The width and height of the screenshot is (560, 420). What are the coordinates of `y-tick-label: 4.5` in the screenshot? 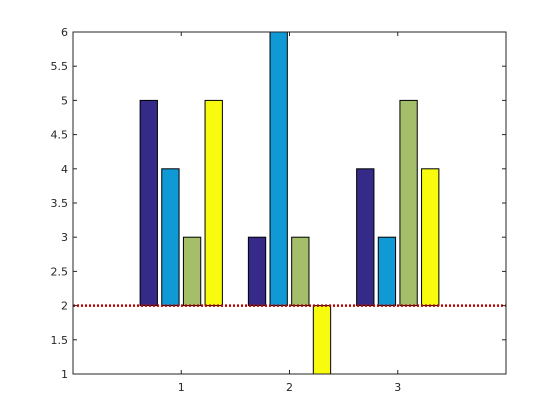 It's located at (60, 135).